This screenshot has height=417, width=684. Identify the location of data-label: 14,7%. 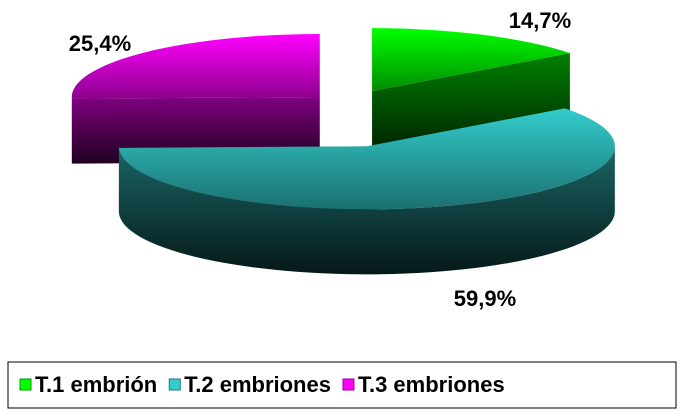
(540, 20).